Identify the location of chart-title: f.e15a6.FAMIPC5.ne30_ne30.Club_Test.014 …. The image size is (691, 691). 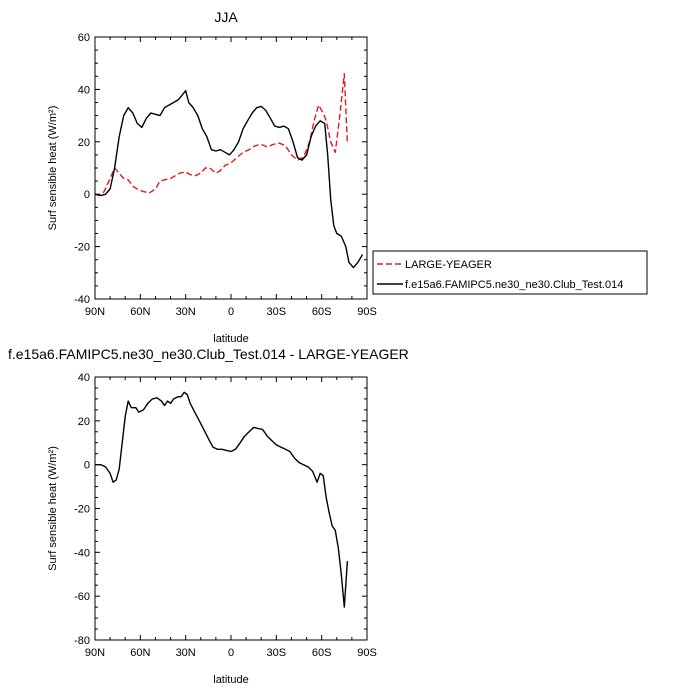
(208, 354).